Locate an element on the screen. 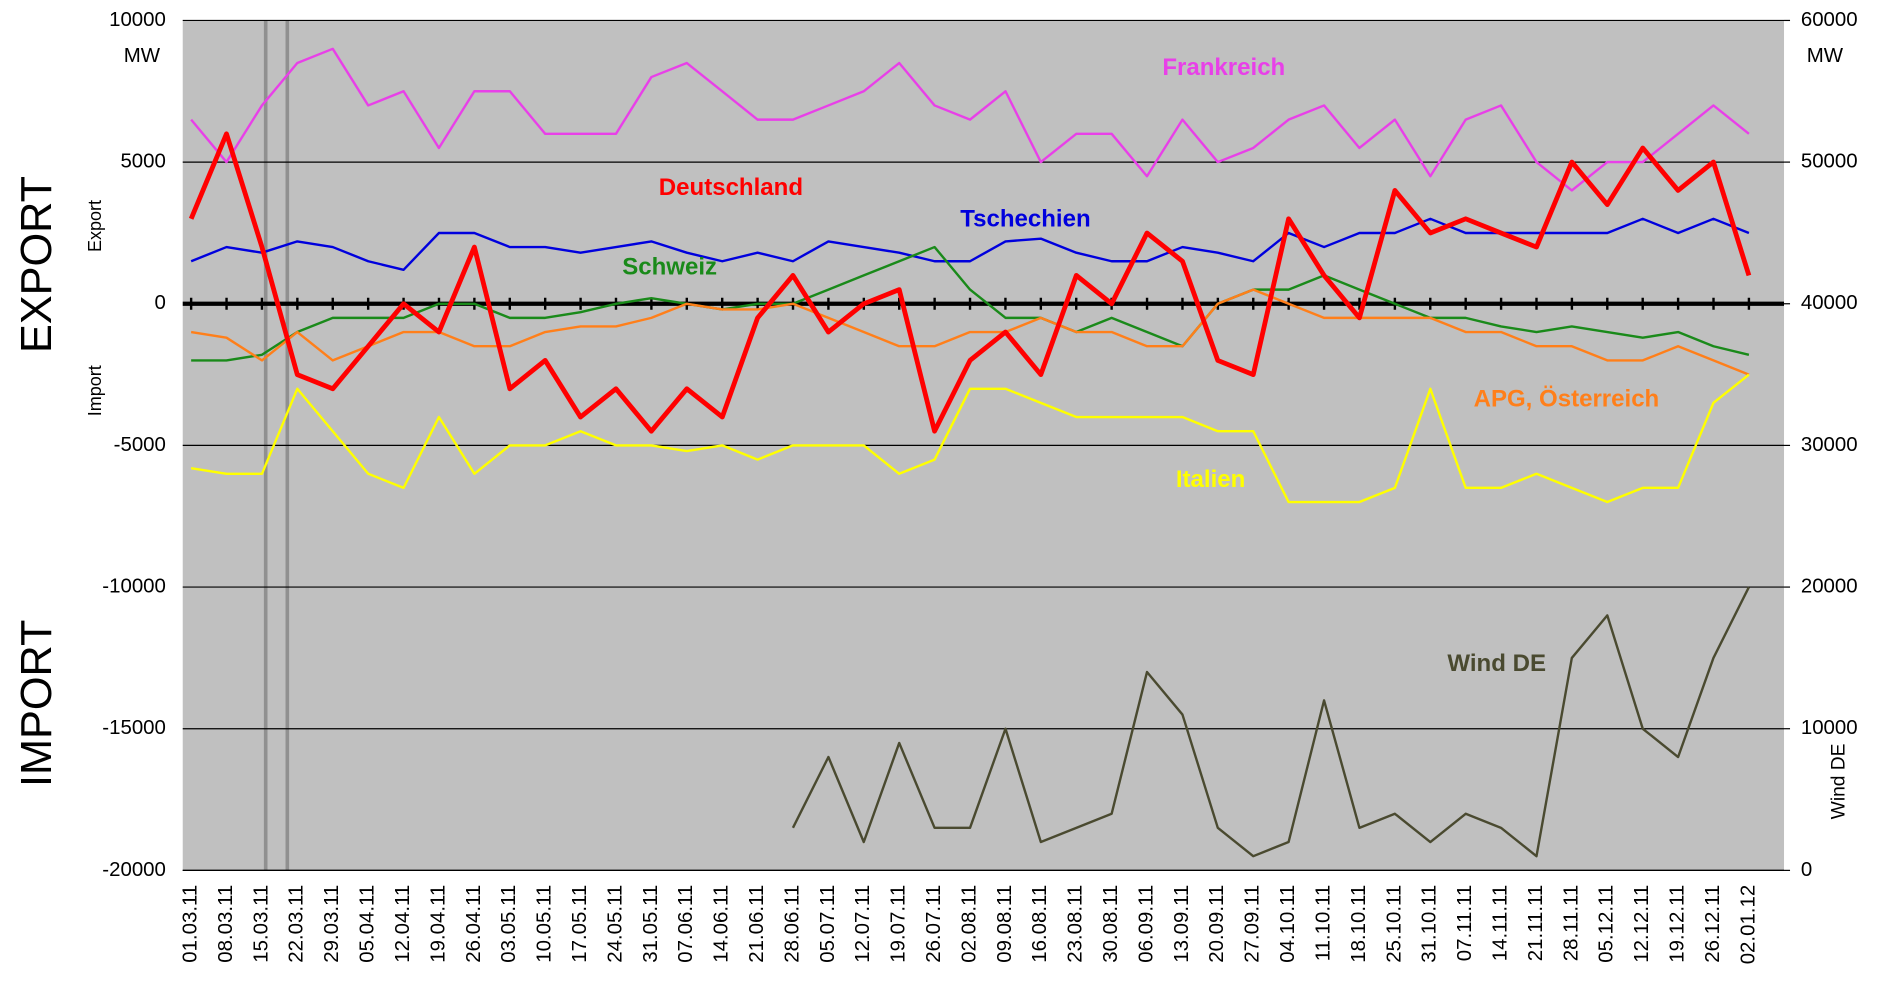 Image resolution: width=1885 pixels, height=987 pixels. y2-unit: MW is located at coordinates (1825, 56).